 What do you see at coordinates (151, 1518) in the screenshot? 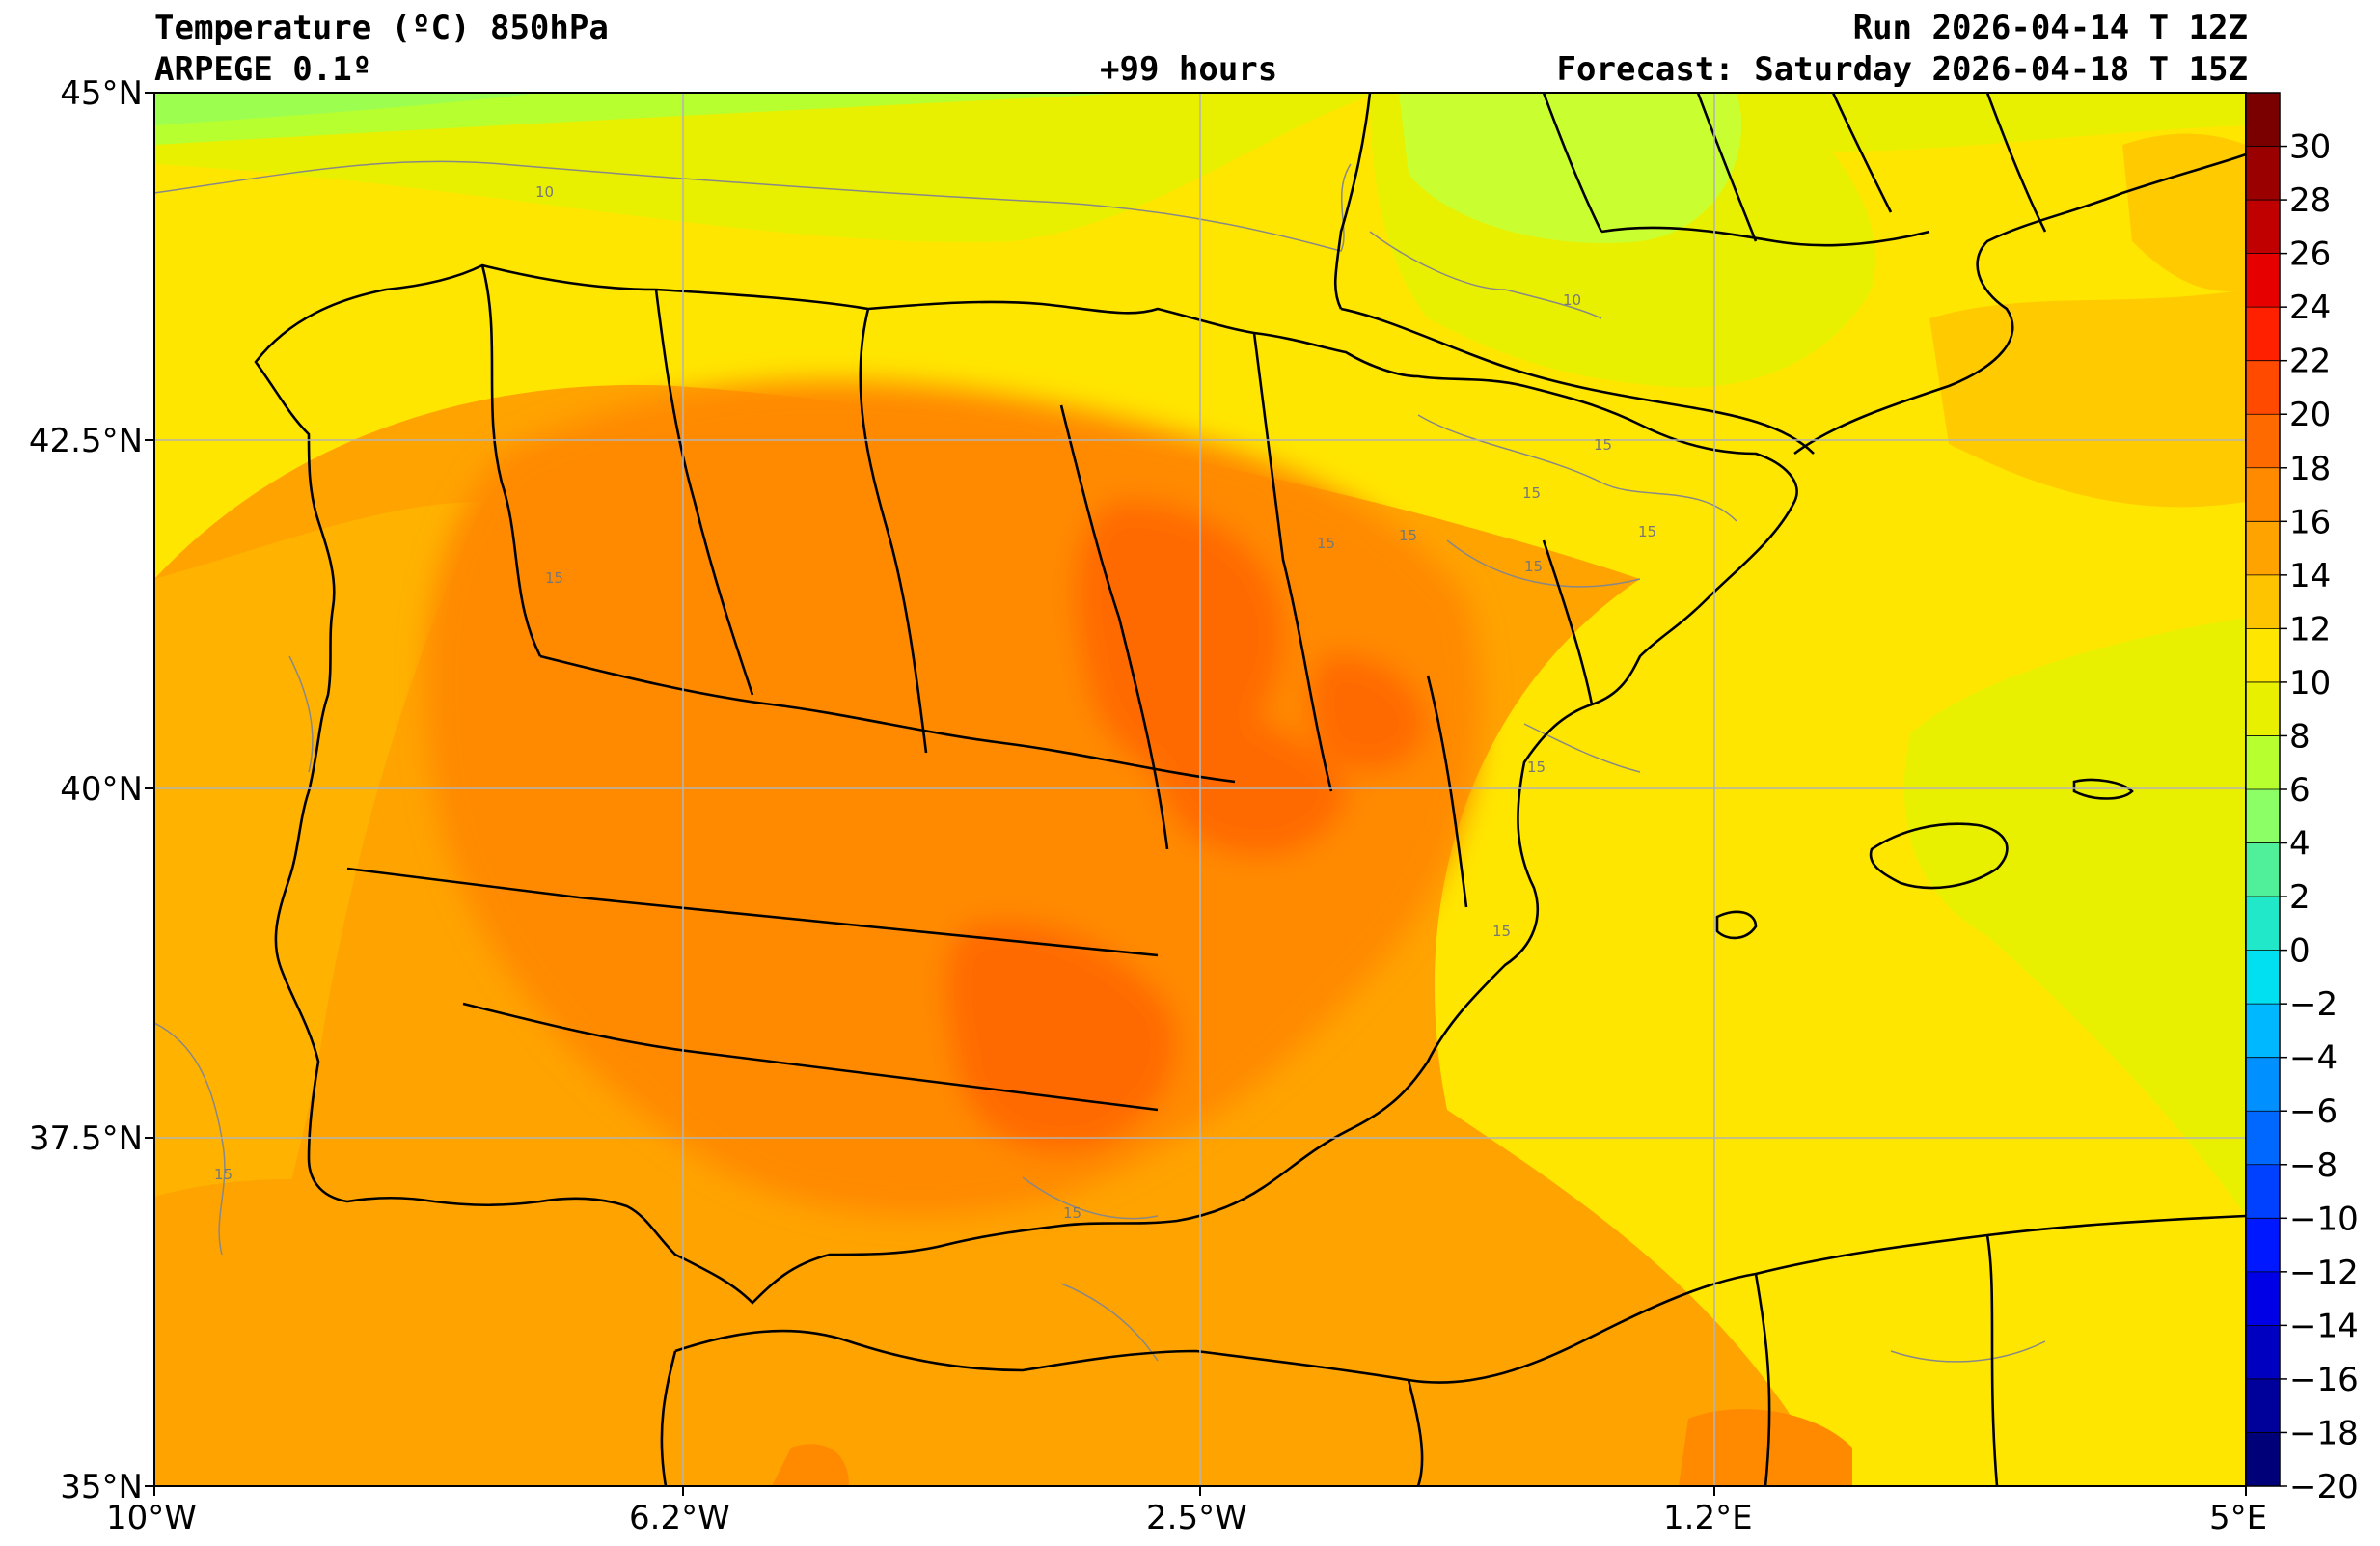
I see `lon-label: 10°W` at bounding box center [151, 1518].